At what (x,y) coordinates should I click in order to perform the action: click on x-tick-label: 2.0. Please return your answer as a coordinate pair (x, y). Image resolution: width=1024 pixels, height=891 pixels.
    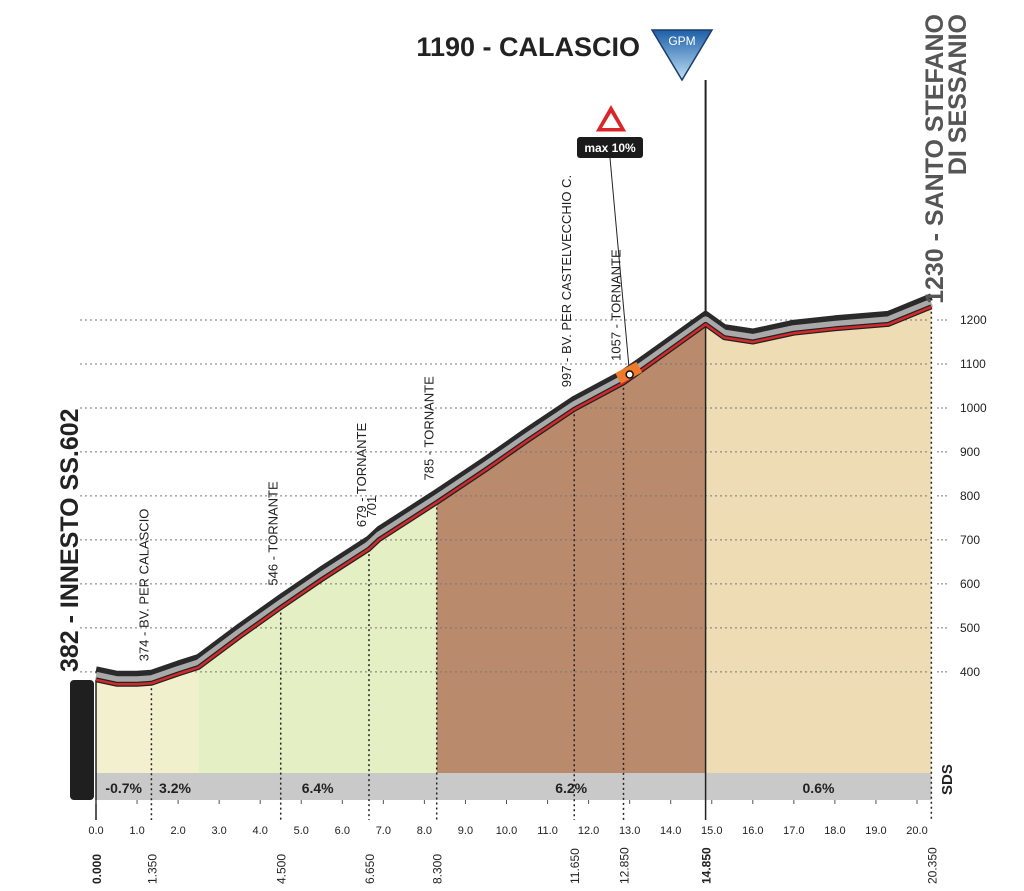
    Looking at the image, I should click on (177, 831).